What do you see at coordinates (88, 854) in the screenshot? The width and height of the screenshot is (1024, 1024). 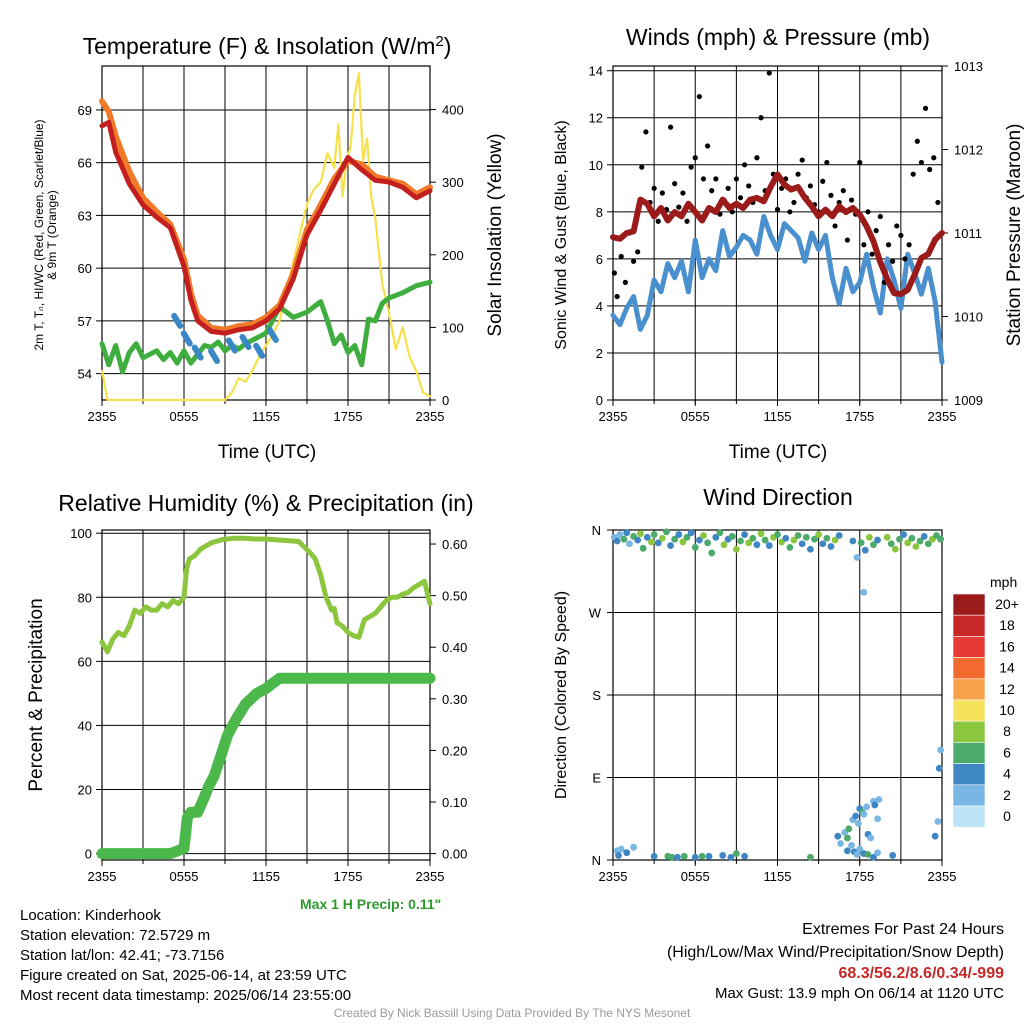 I see `rh-ytick-label: 0` at bounding box center [88, 854].